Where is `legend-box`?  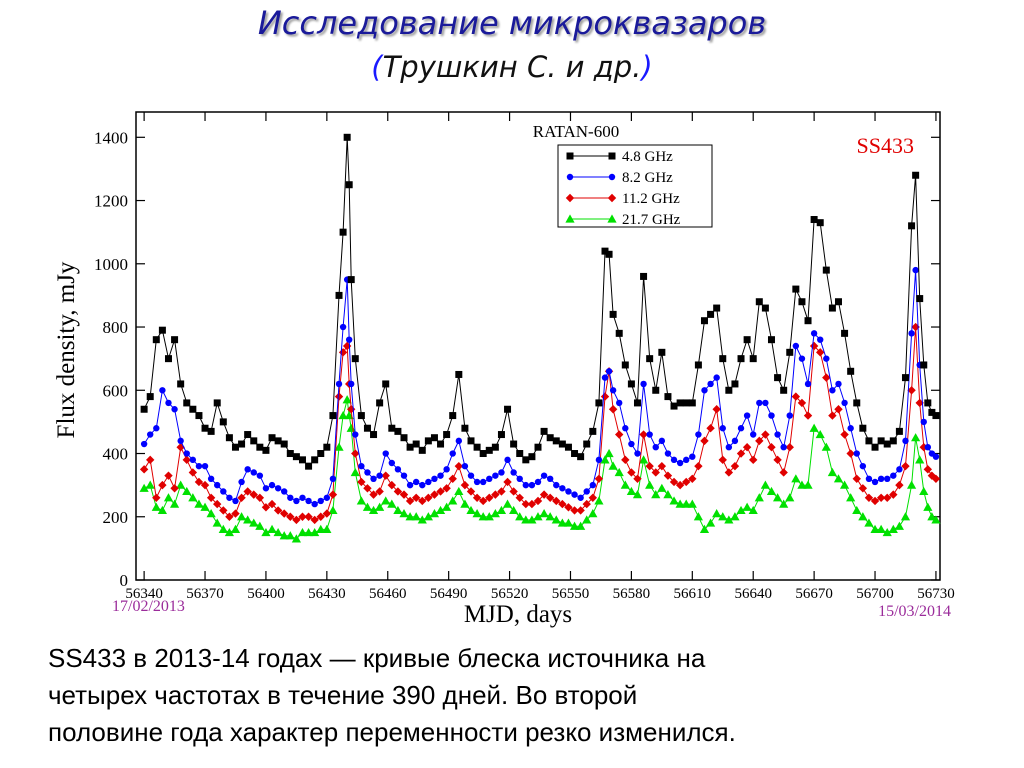 legend-box is located at coordinates (635, 186).